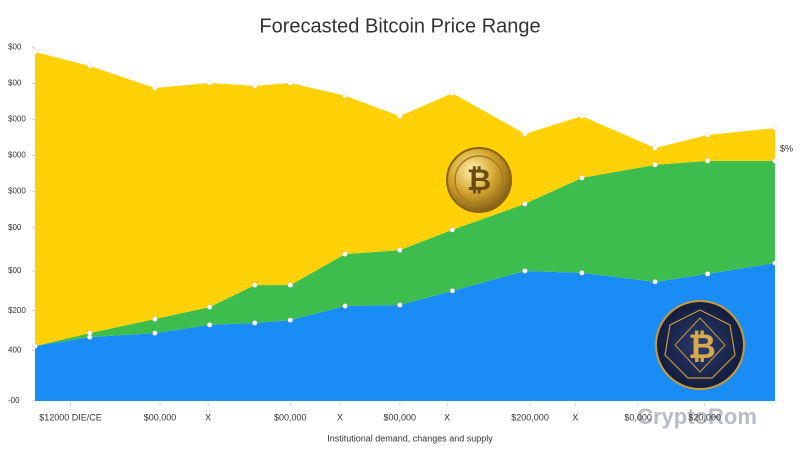 This screenshot has height=457, width=800. Describe the element at coordinates (14, 400) in the screenshot. I see `y-tick-label: -00` at that location.